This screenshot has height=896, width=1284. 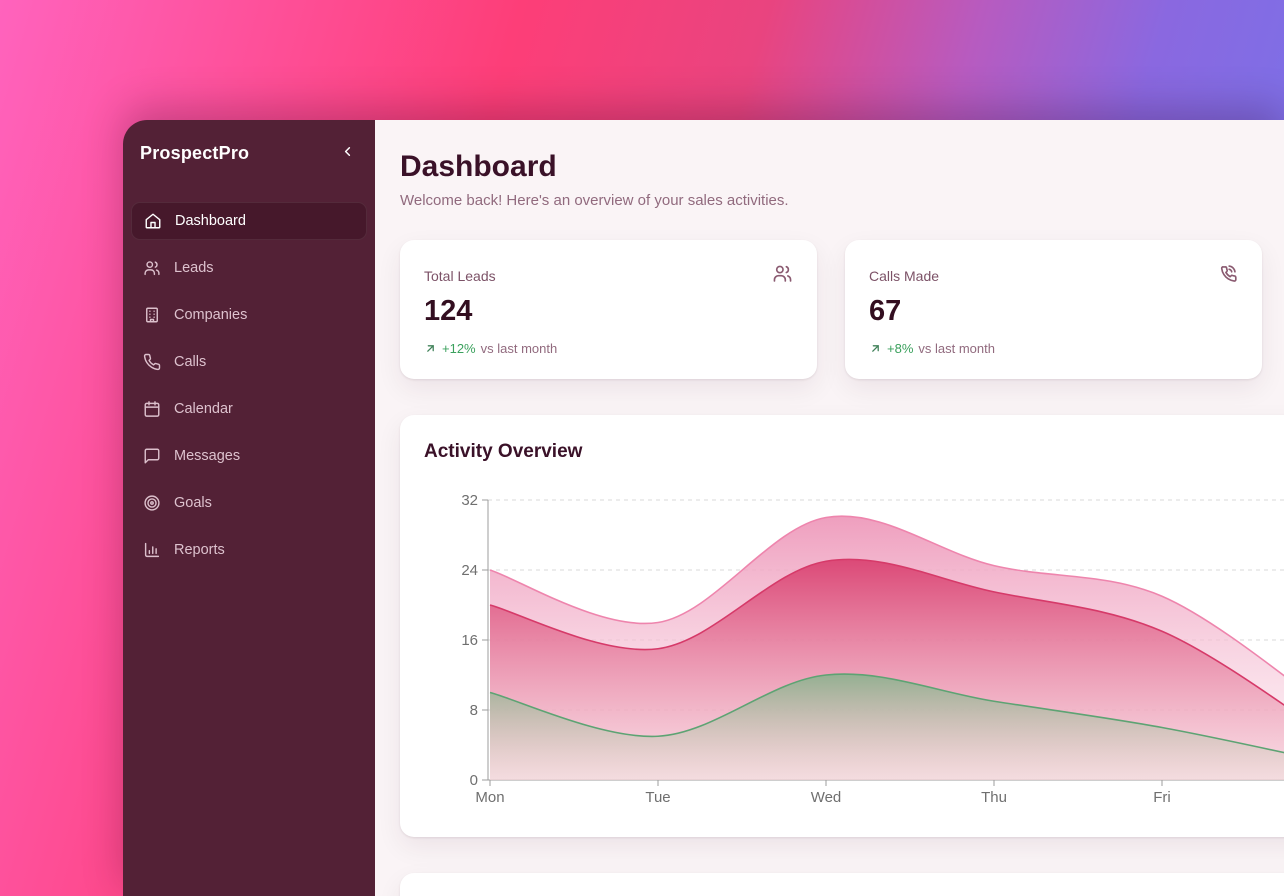 I want to click on svg-text: Fri, so click(x=1162, y=796).